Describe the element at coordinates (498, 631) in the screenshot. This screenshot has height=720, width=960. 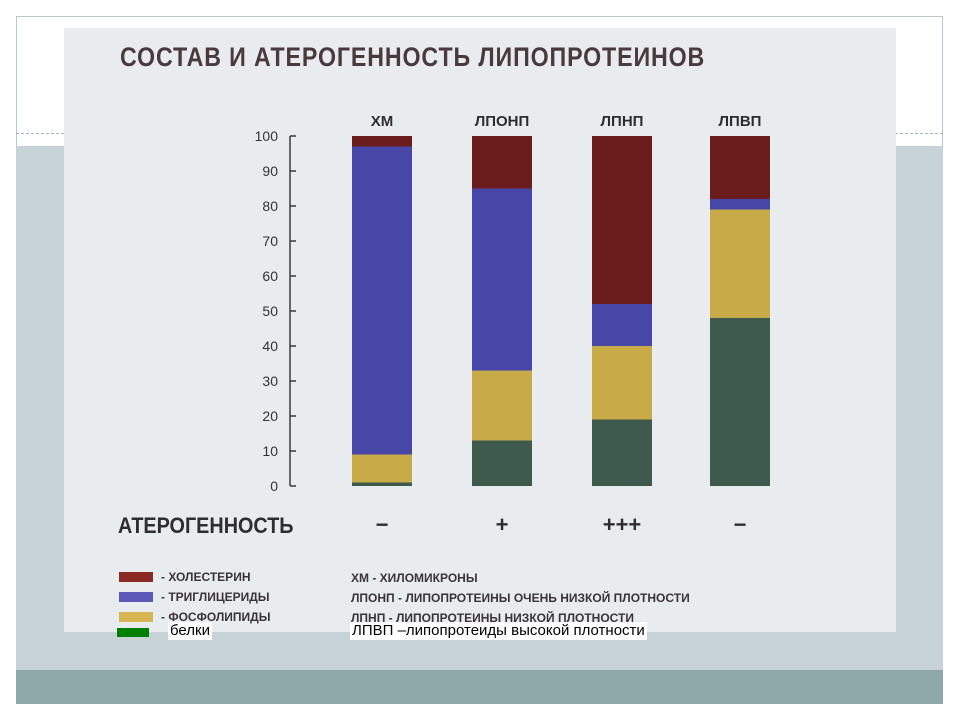
I see `abbreviation-hdl: ЛПВП –липопротеиды высокой плотности` at that location.